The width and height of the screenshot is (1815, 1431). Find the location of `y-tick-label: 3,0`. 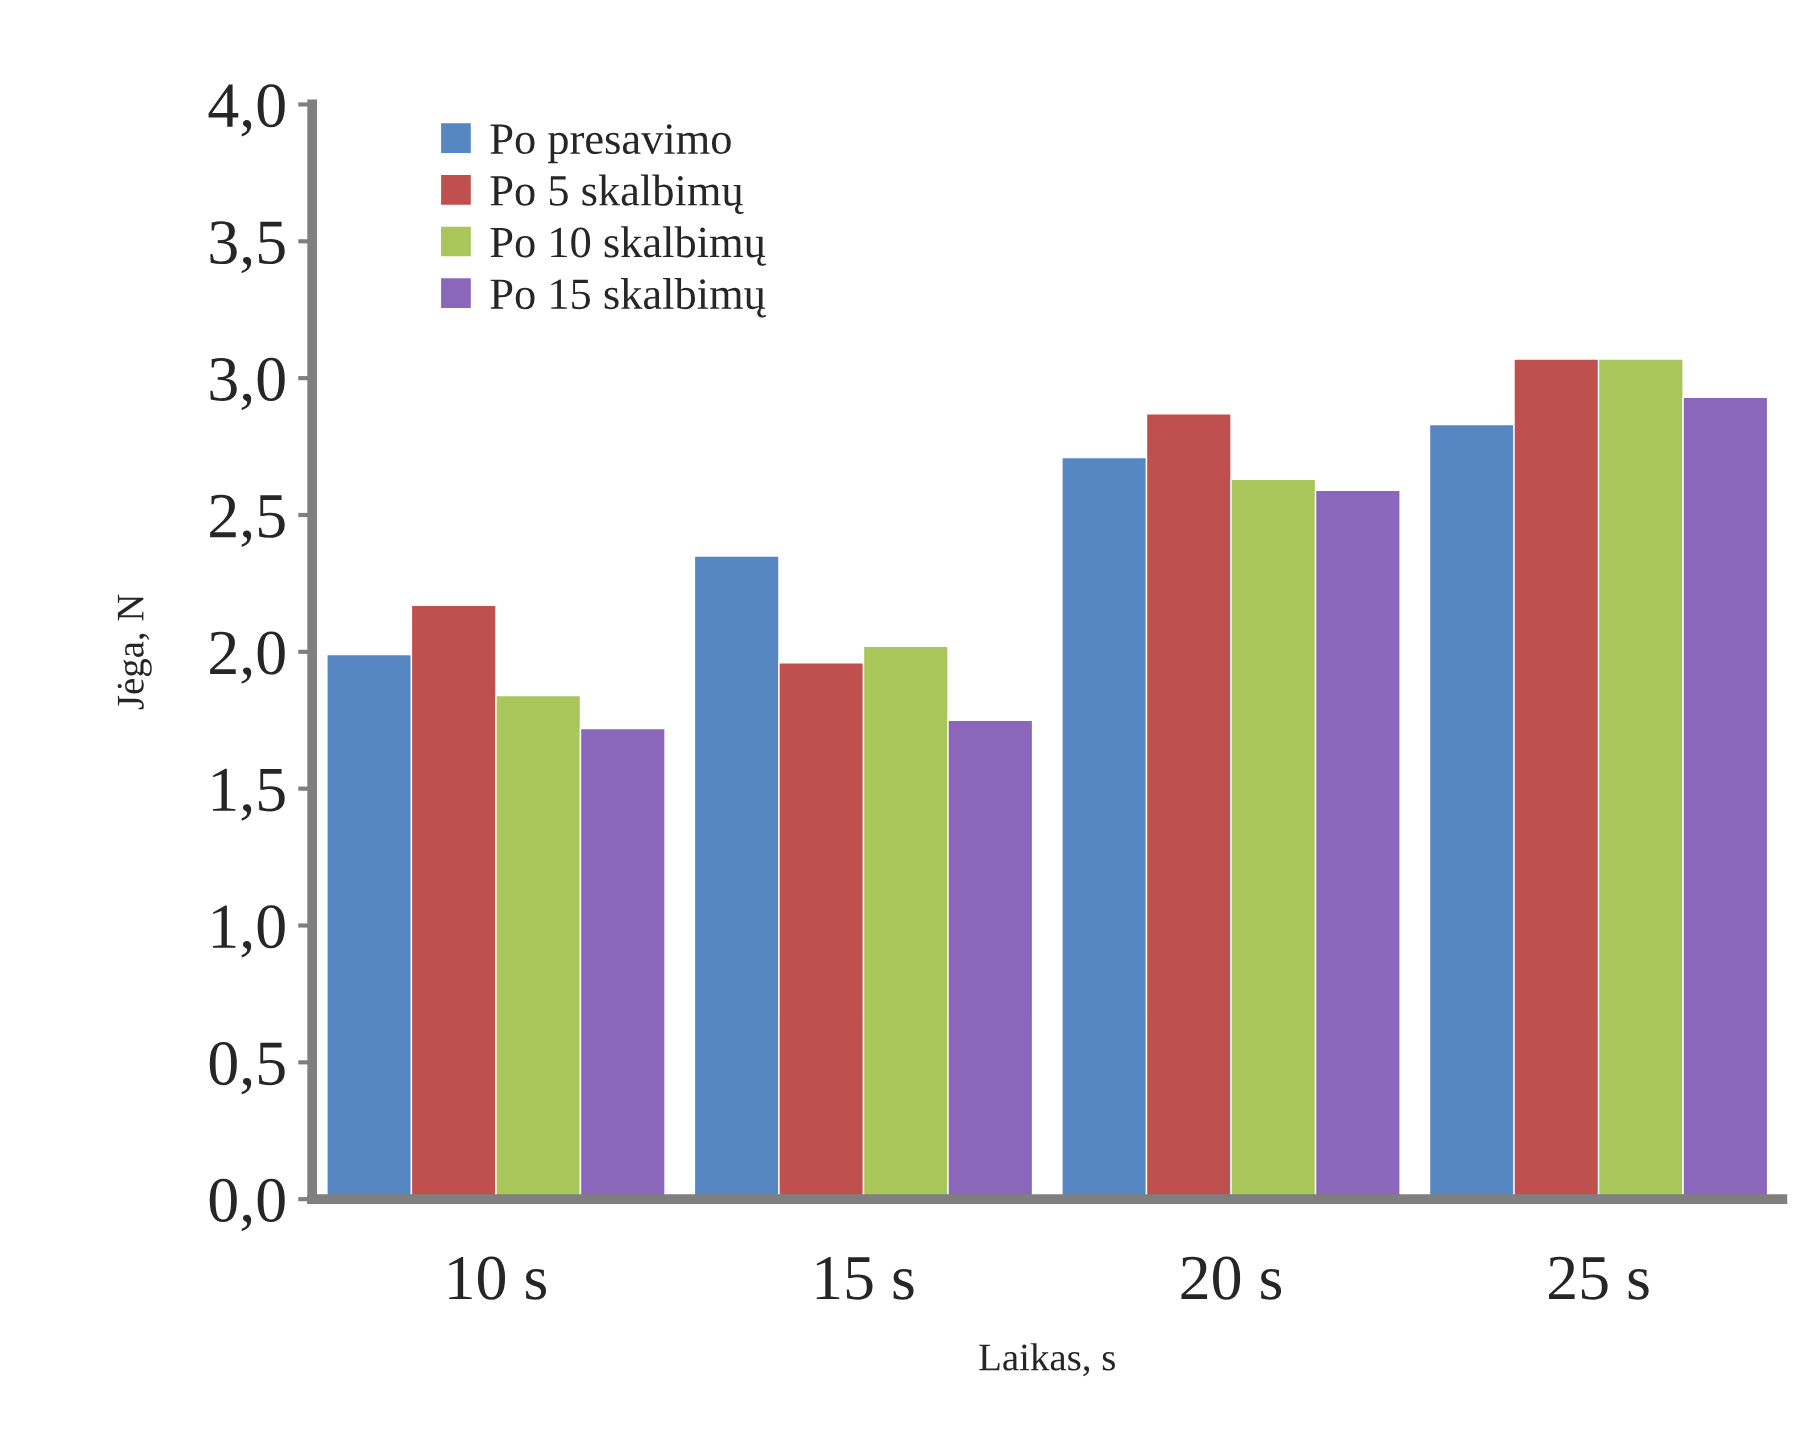

y-tick-label: 3,0 is located at coordinates (247, 384).